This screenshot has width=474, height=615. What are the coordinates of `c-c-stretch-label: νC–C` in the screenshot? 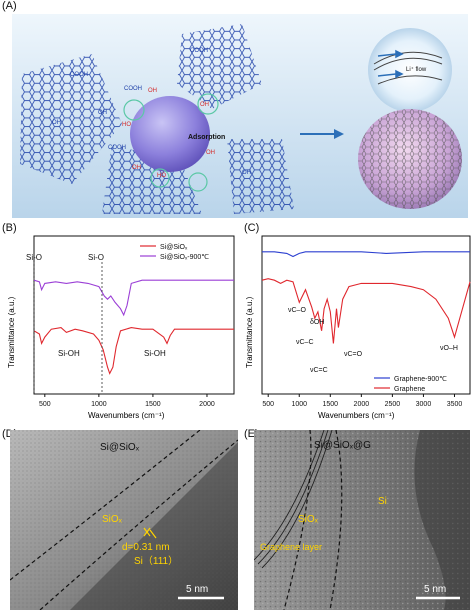 It's located at (305, 342).